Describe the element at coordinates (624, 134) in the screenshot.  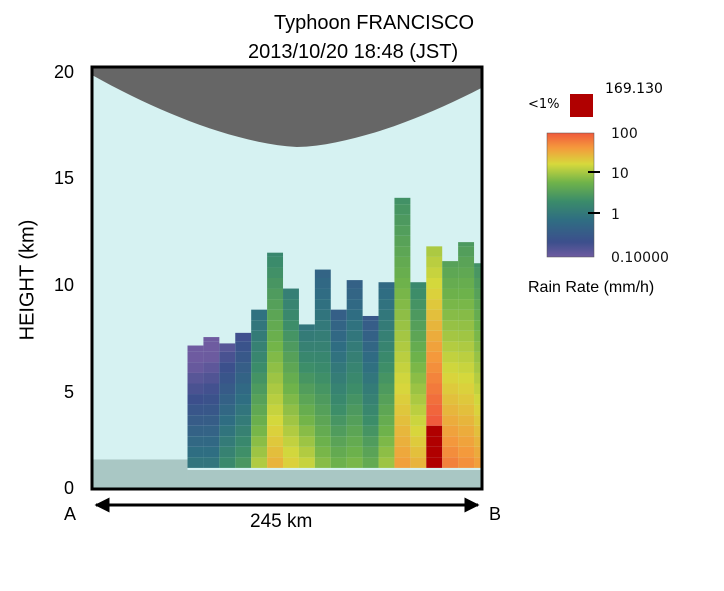
I see `colorbar-label-100: 100` at that location.